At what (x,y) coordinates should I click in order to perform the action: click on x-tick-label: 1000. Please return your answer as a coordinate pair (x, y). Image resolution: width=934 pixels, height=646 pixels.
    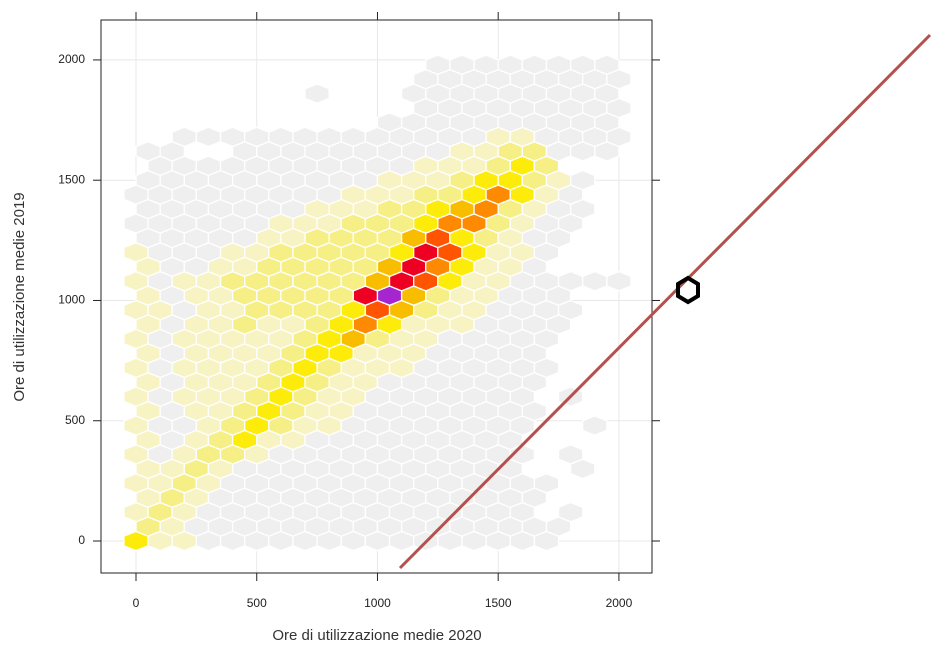
    Looking at the image, I should click on (377, 603).